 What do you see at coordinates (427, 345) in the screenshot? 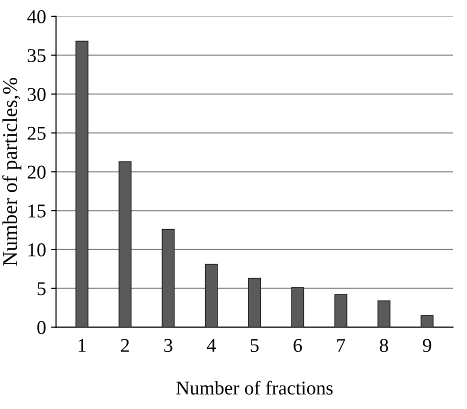
I see `x-tick-label: 9` at bounding box center [427, 345].